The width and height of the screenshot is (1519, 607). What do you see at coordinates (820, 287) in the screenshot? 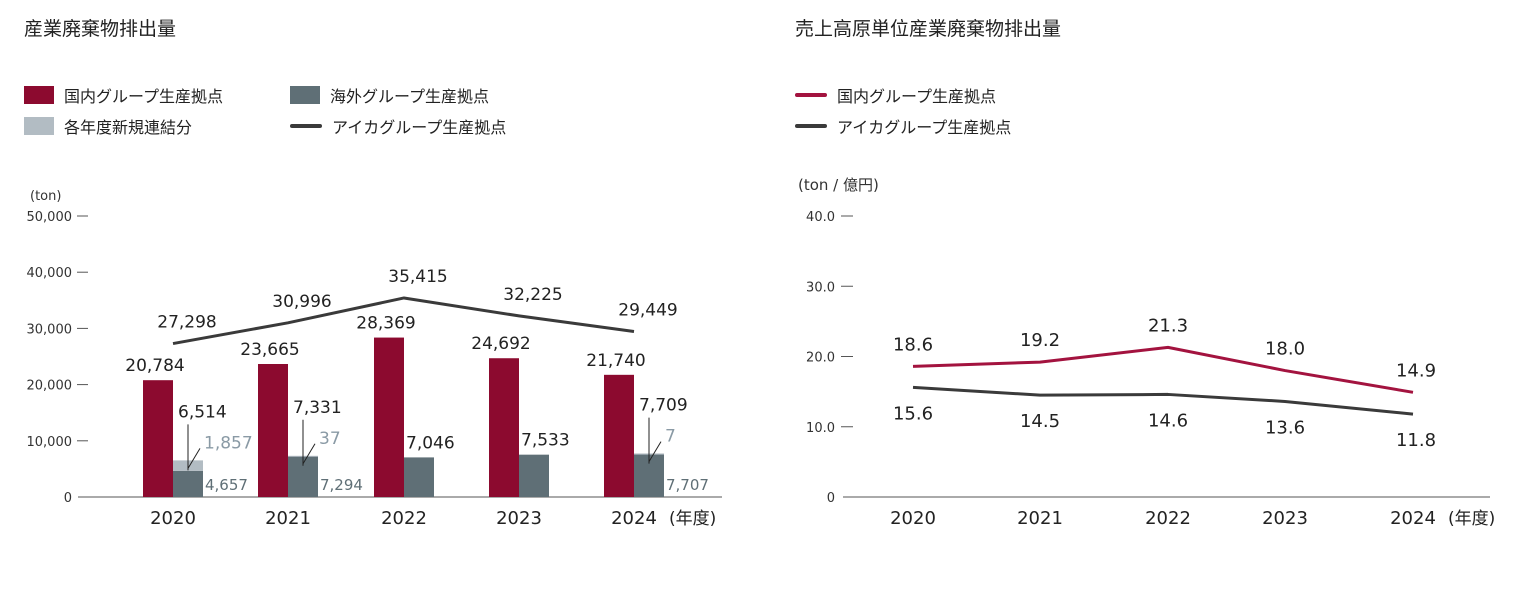
I see `right-y-tick-label: 30.0` at bounding box center [820, 287].